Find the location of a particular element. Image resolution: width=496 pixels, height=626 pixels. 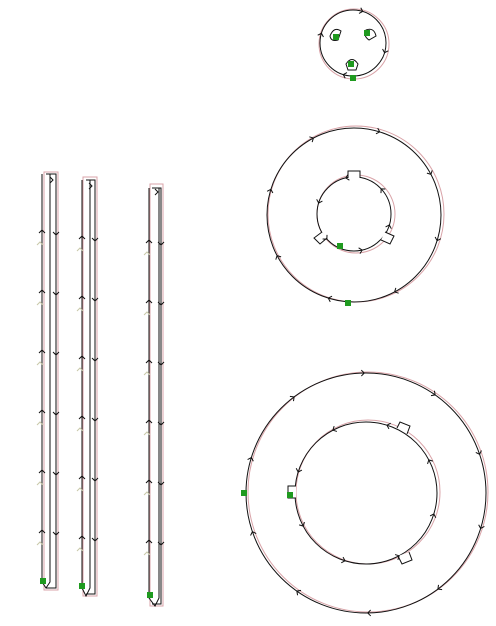

medium-ring-outer-start-marker is located at coordinates (348, 303).